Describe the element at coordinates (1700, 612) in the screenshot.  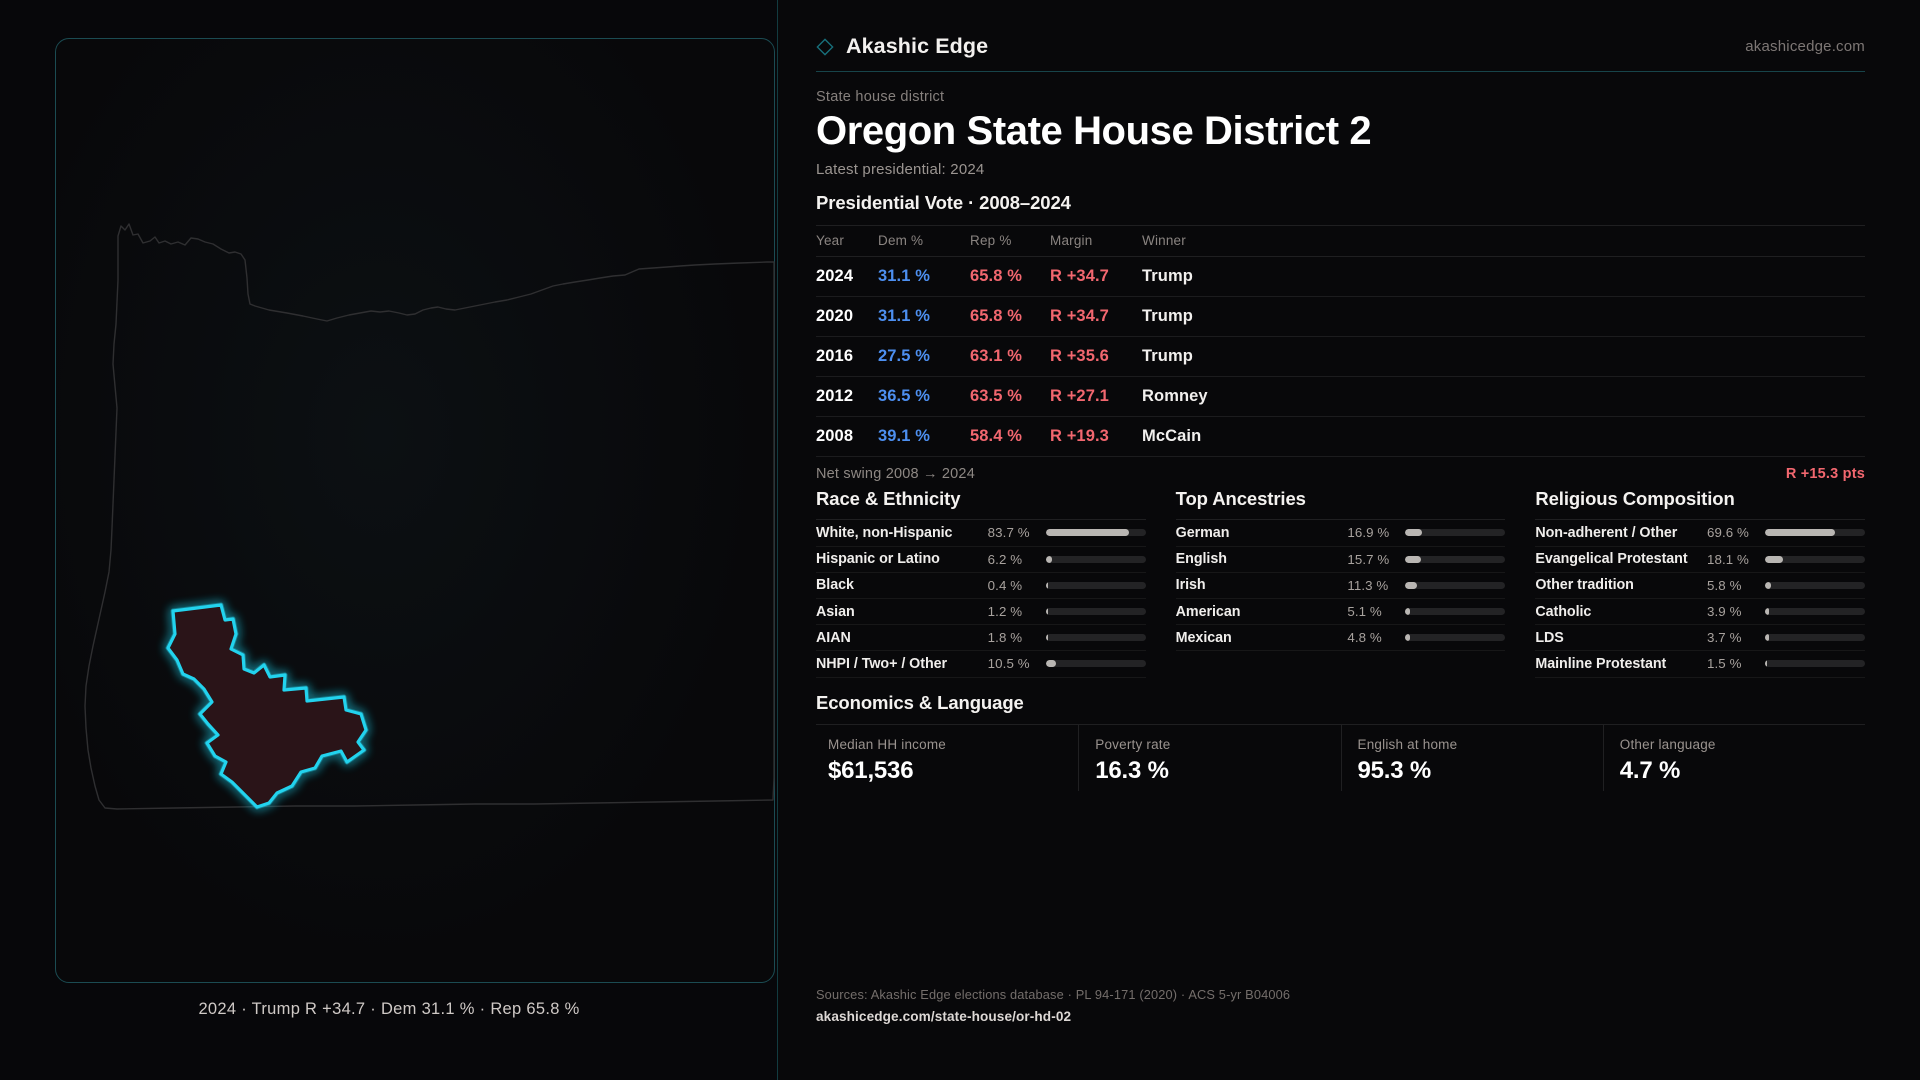
I see `list-item: Catholic 3.9 %` at that location.